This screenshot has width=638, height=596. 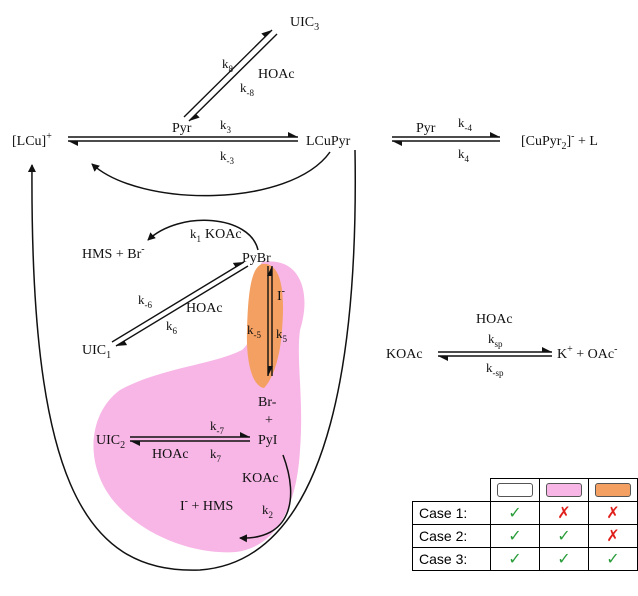 What do you see at coordinates (256, 258) in the screenshot?
I see `species-pybr: PyBr` at bounding box center [256, 258].